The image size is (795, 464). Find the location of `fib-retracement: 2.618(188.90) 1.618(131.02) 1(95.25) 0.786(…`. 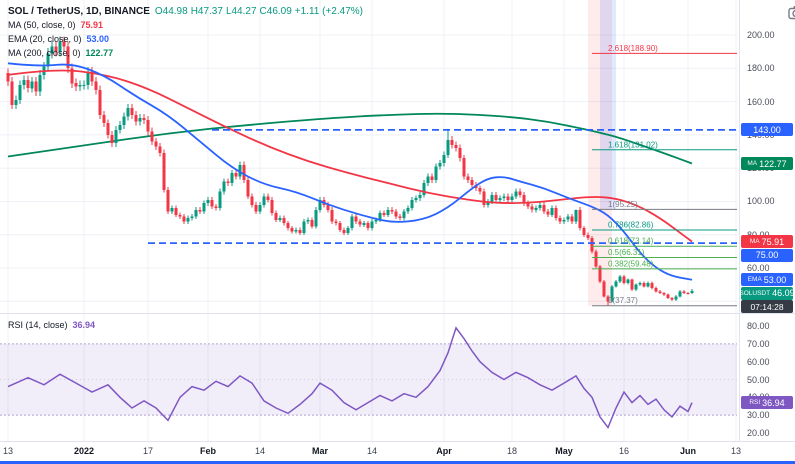

fib-retracement: 2.618(188.90) 1.618(131.02) 1(95.25) 0.786(… is located at coordinates (664, 175).